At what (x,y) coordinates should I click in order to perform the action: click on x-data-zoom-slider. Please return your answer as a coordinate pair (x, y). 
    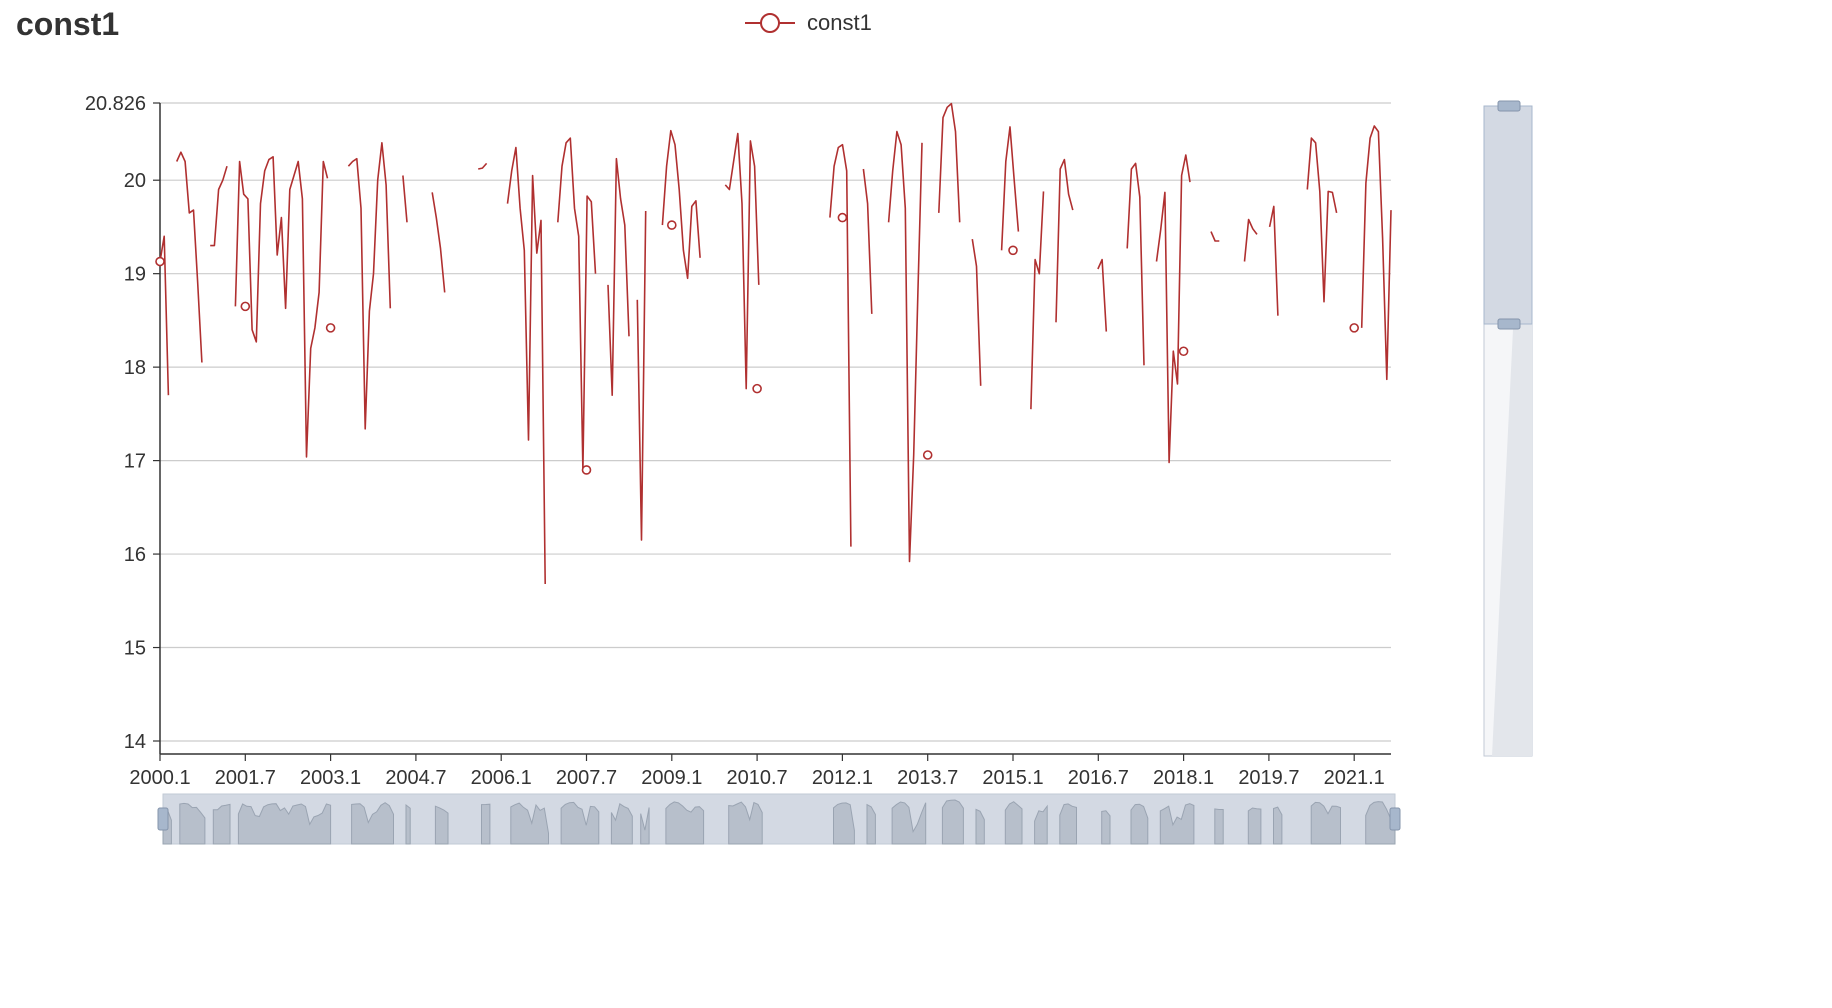
    Looking at the image, I should click on (779, 819).